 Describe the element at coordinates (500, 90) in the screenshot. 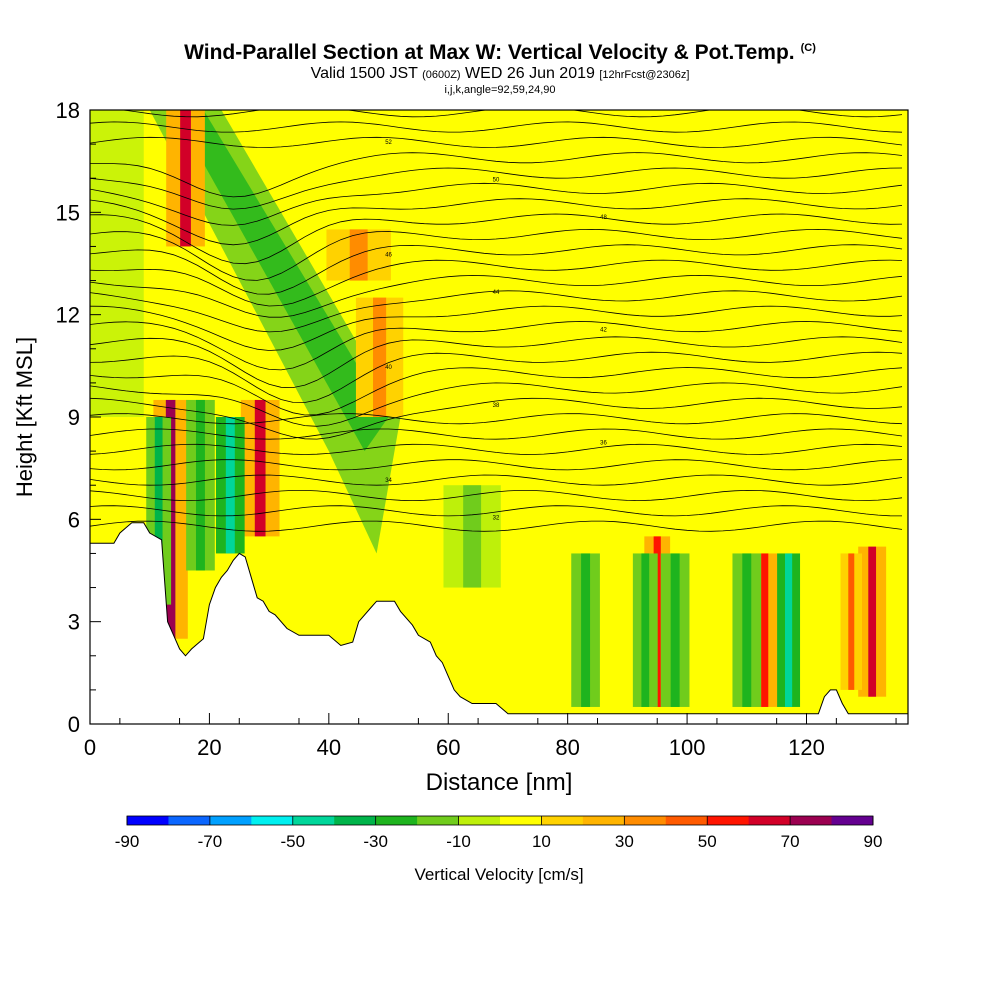

I see `chart-indices: i,j,k,angle=92,59,24,90` at that location.